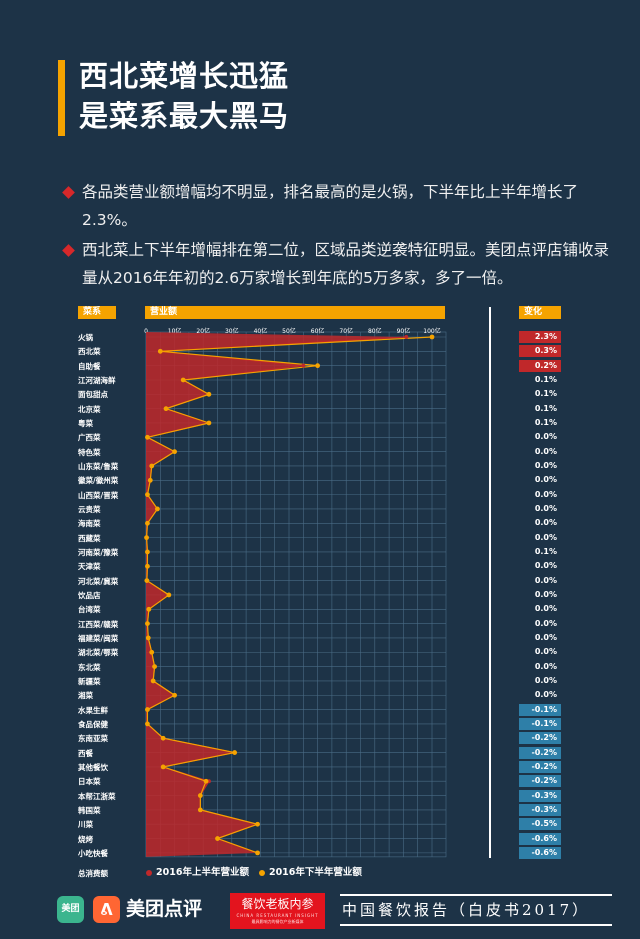  What do you see at coordinates (540, 824) in the screenshot?
I see `change-value: -0.5%` at bounding box center [540, 824].